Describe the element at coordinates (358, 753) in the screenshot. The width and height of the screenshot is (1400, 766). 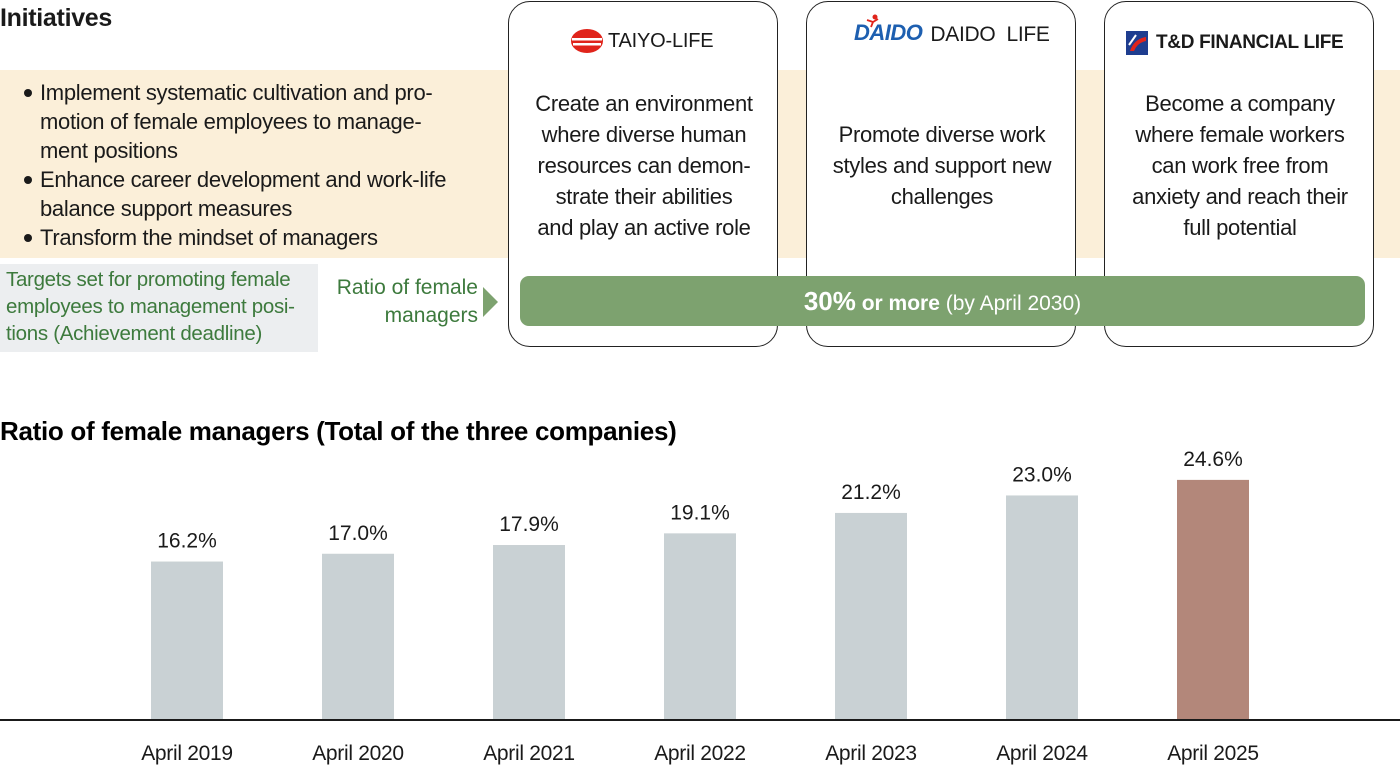
I see `x-tick-label: April 2020` at that location.